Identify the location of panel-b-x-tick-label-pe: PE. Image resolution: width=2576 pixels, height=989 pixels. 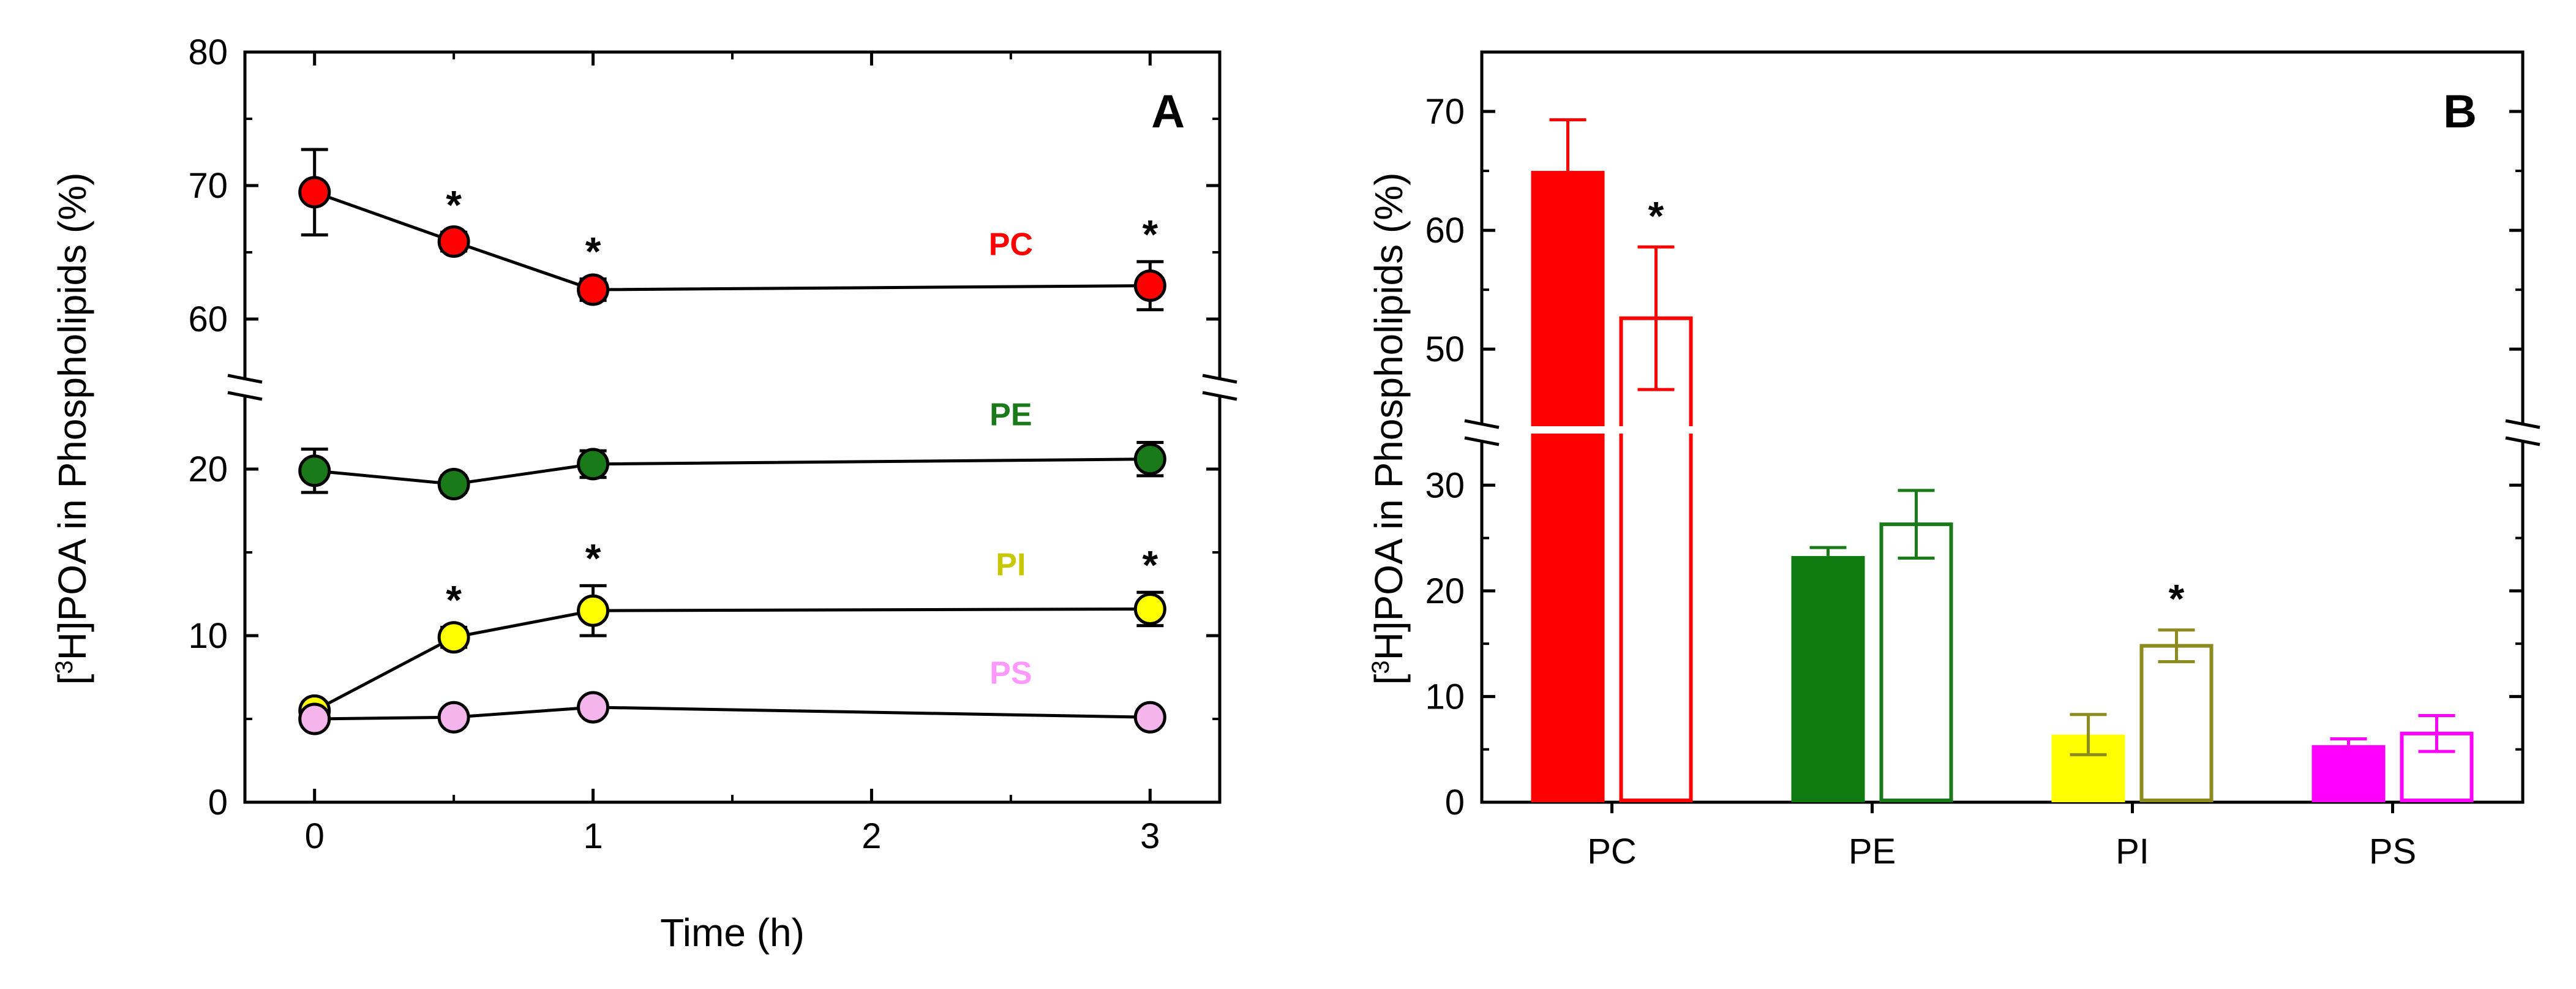
(1872, 852).